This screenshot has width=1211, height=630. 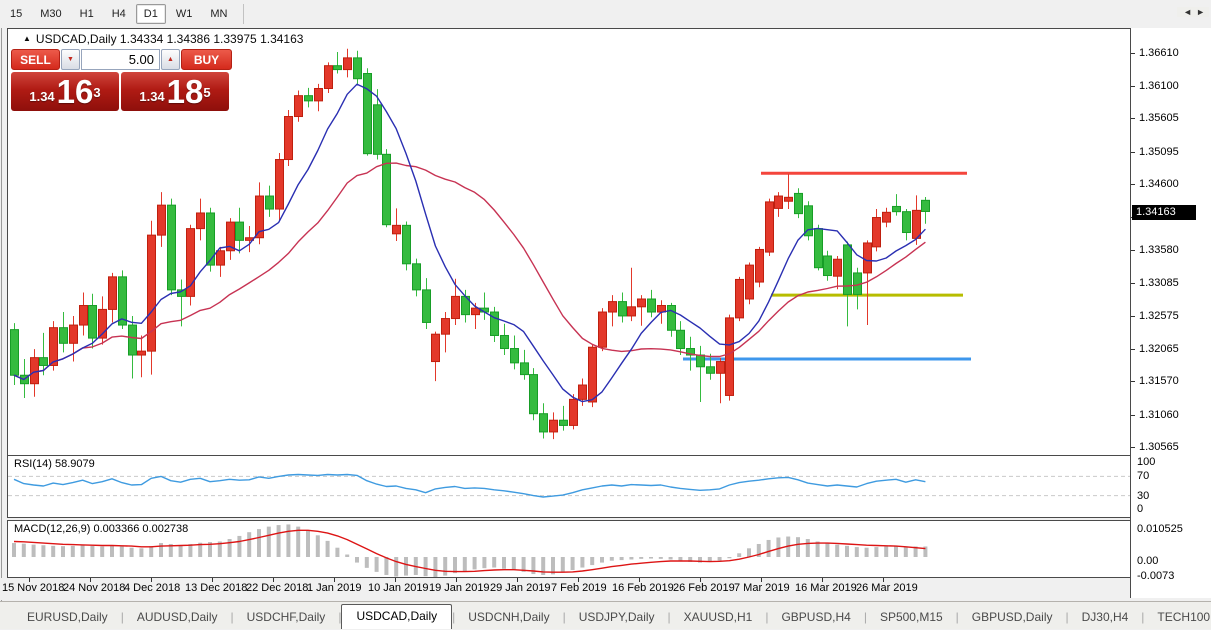 What do you see at coordinates (605, 14) in the screenshot?
I see `timeframe-toolbar: 15 M30 H1 H4 D1 W1 MN` at bounding box center [605, 14].